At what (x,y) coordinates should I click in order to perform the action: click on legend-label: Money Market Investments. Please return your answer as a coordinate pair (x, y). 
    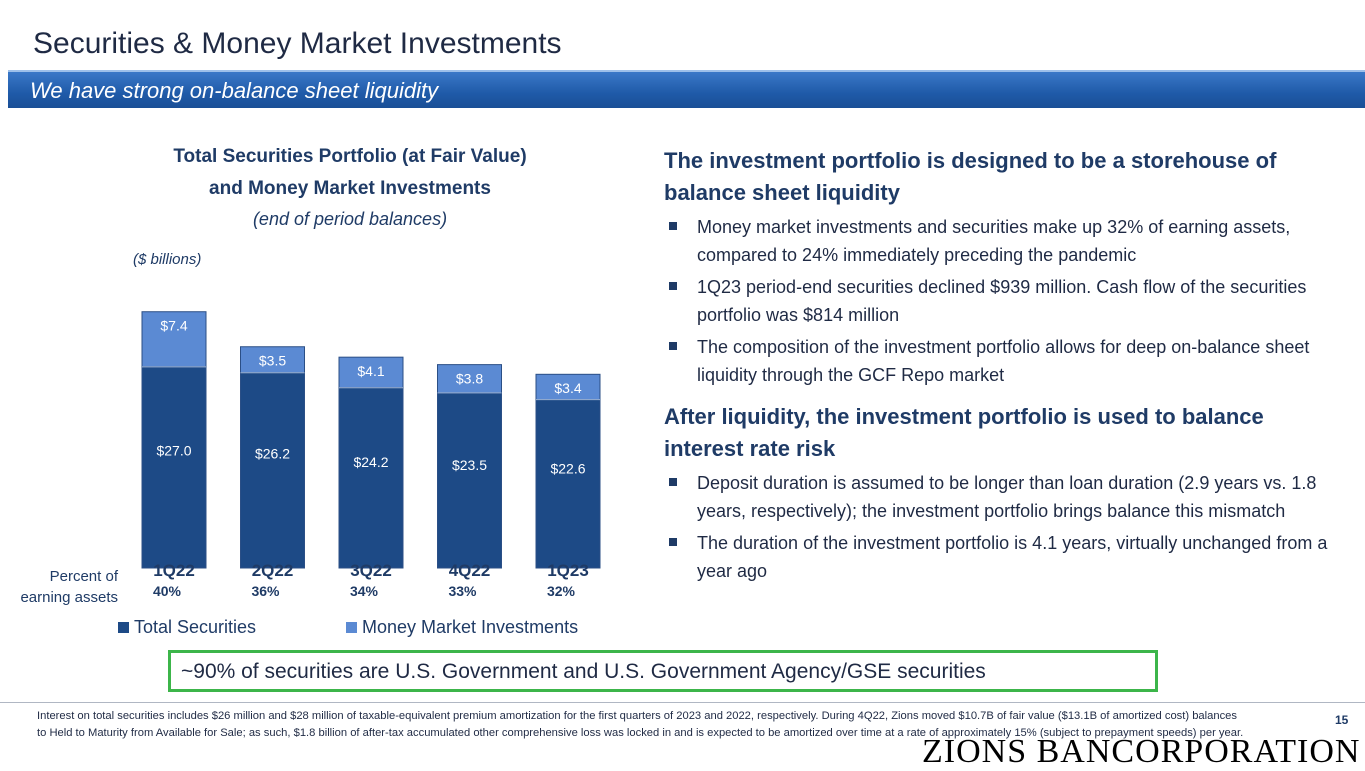
    Looking at the image, I should click on (470, 627).